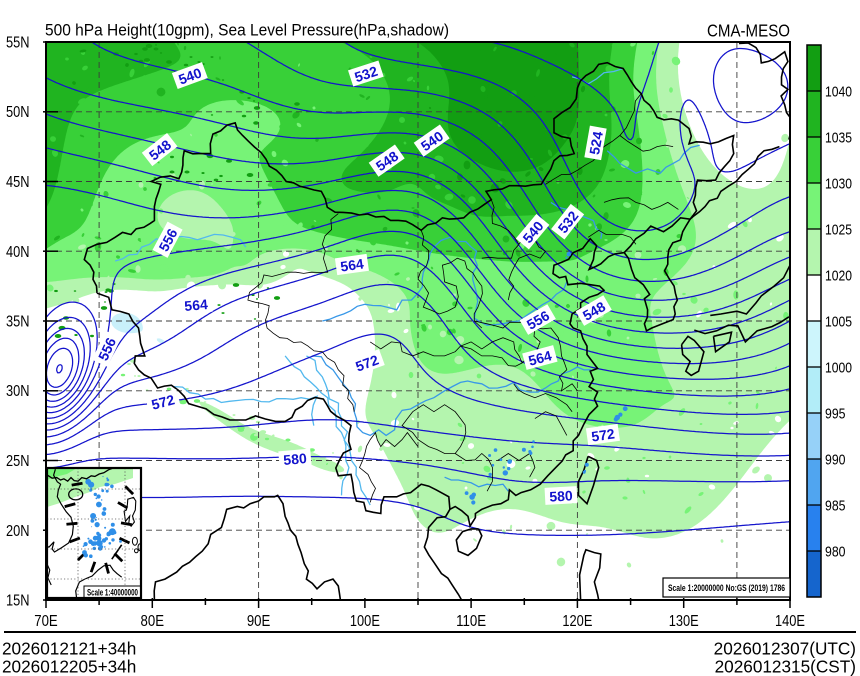  What do you see at coordinates (365, 621) in the screenshot?
I see `svg-text: 100E` at bounding box center [365, 621].